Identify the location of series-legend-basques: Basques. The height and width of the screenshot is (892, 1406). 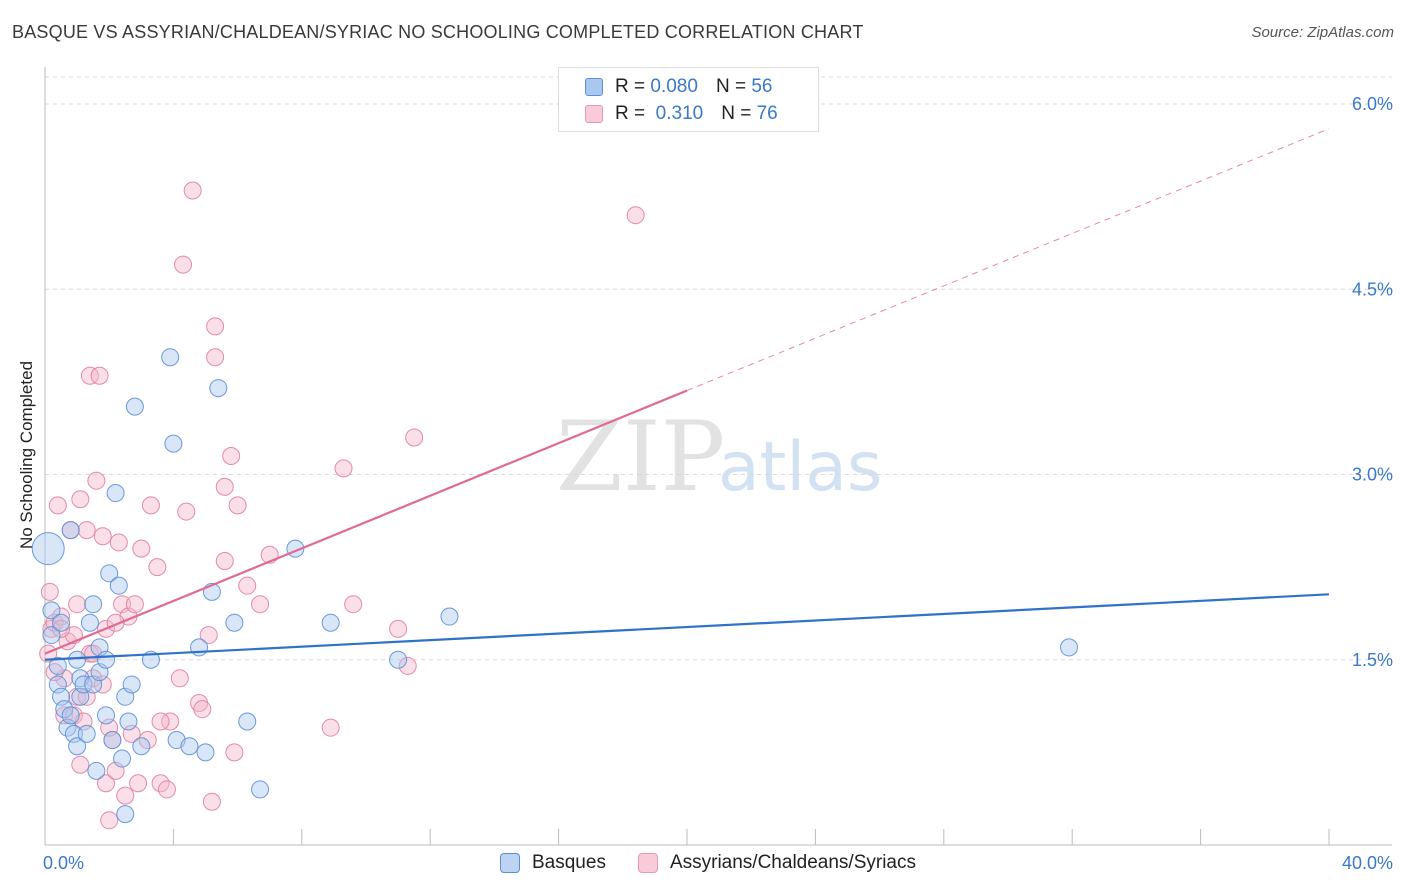
(553, 863).